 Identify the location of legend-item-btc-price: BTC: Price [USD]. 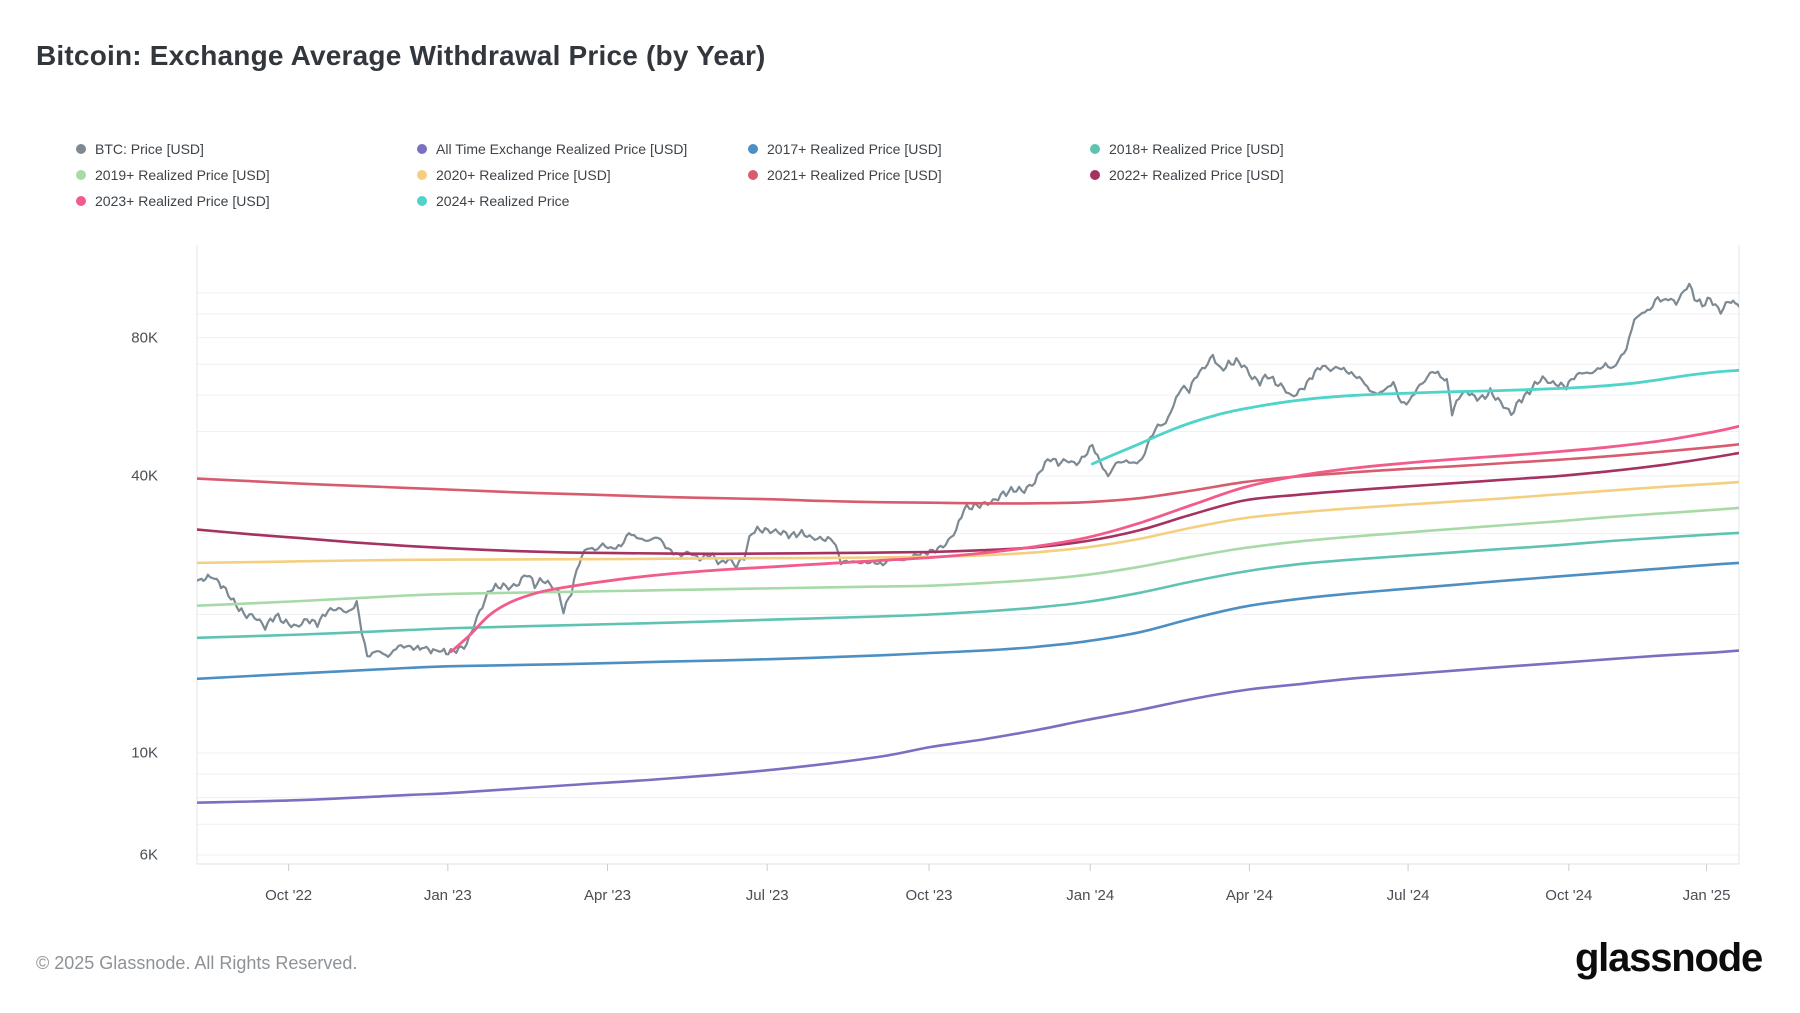
(246, 149).